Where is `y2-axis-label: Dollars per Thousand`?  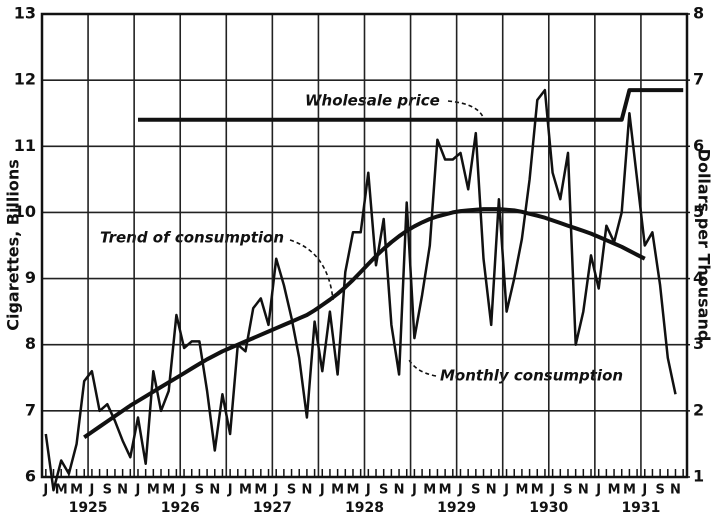 y2-axis-label: Dollars per Thousand is located at coordinates (704, 245).